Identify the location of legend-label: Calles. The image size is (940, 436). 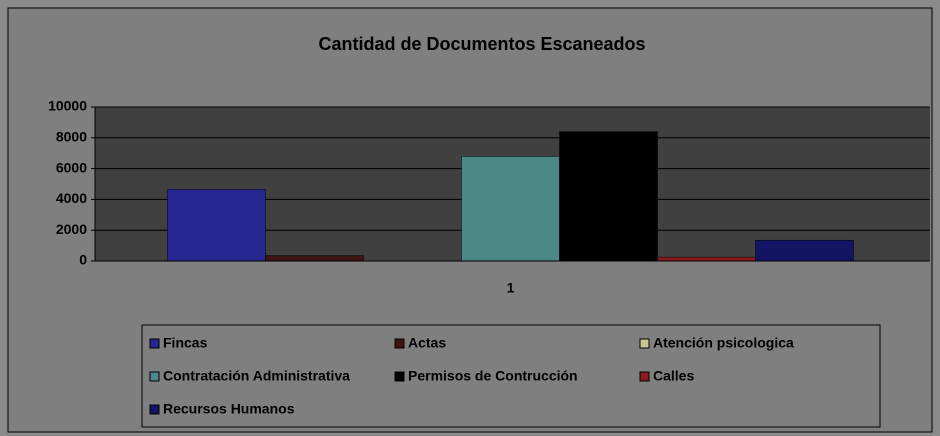
(673, 376).